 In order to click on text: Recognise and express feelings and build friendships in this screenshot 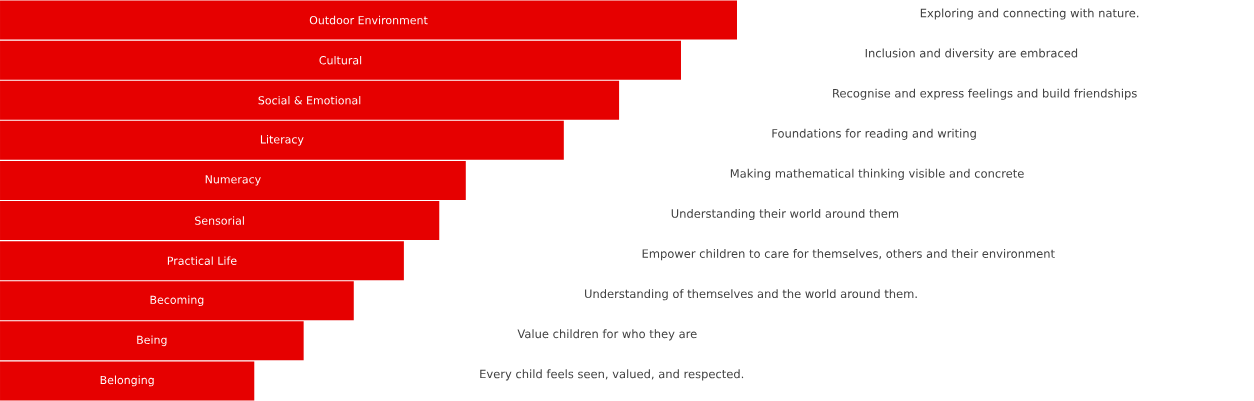, I will do `click(985, 94)`.